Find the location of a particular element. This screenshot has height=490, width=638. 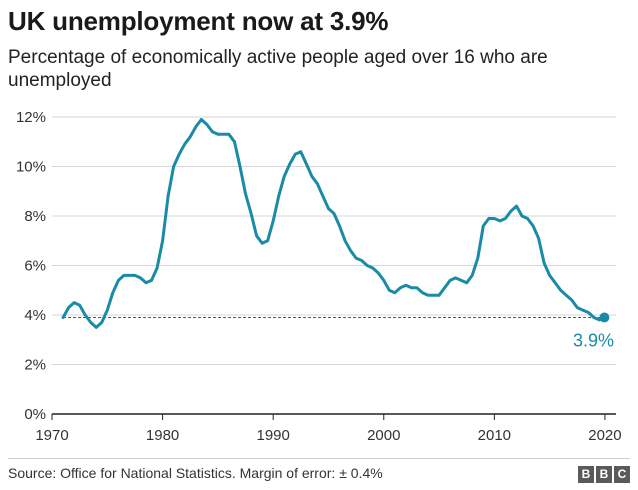

y-tick-label: 4% is located at coordinates (35, 315).